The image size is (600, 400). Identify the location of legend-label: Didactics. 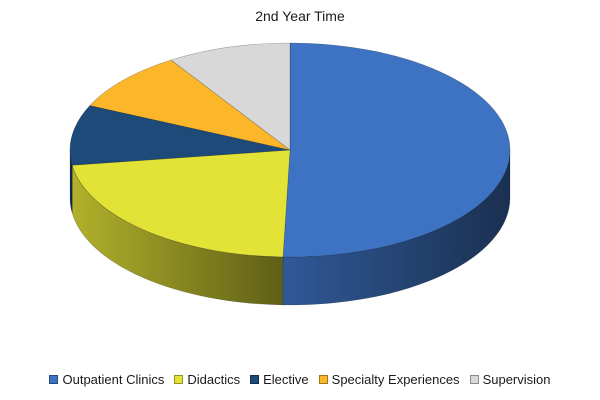
(214, 379).